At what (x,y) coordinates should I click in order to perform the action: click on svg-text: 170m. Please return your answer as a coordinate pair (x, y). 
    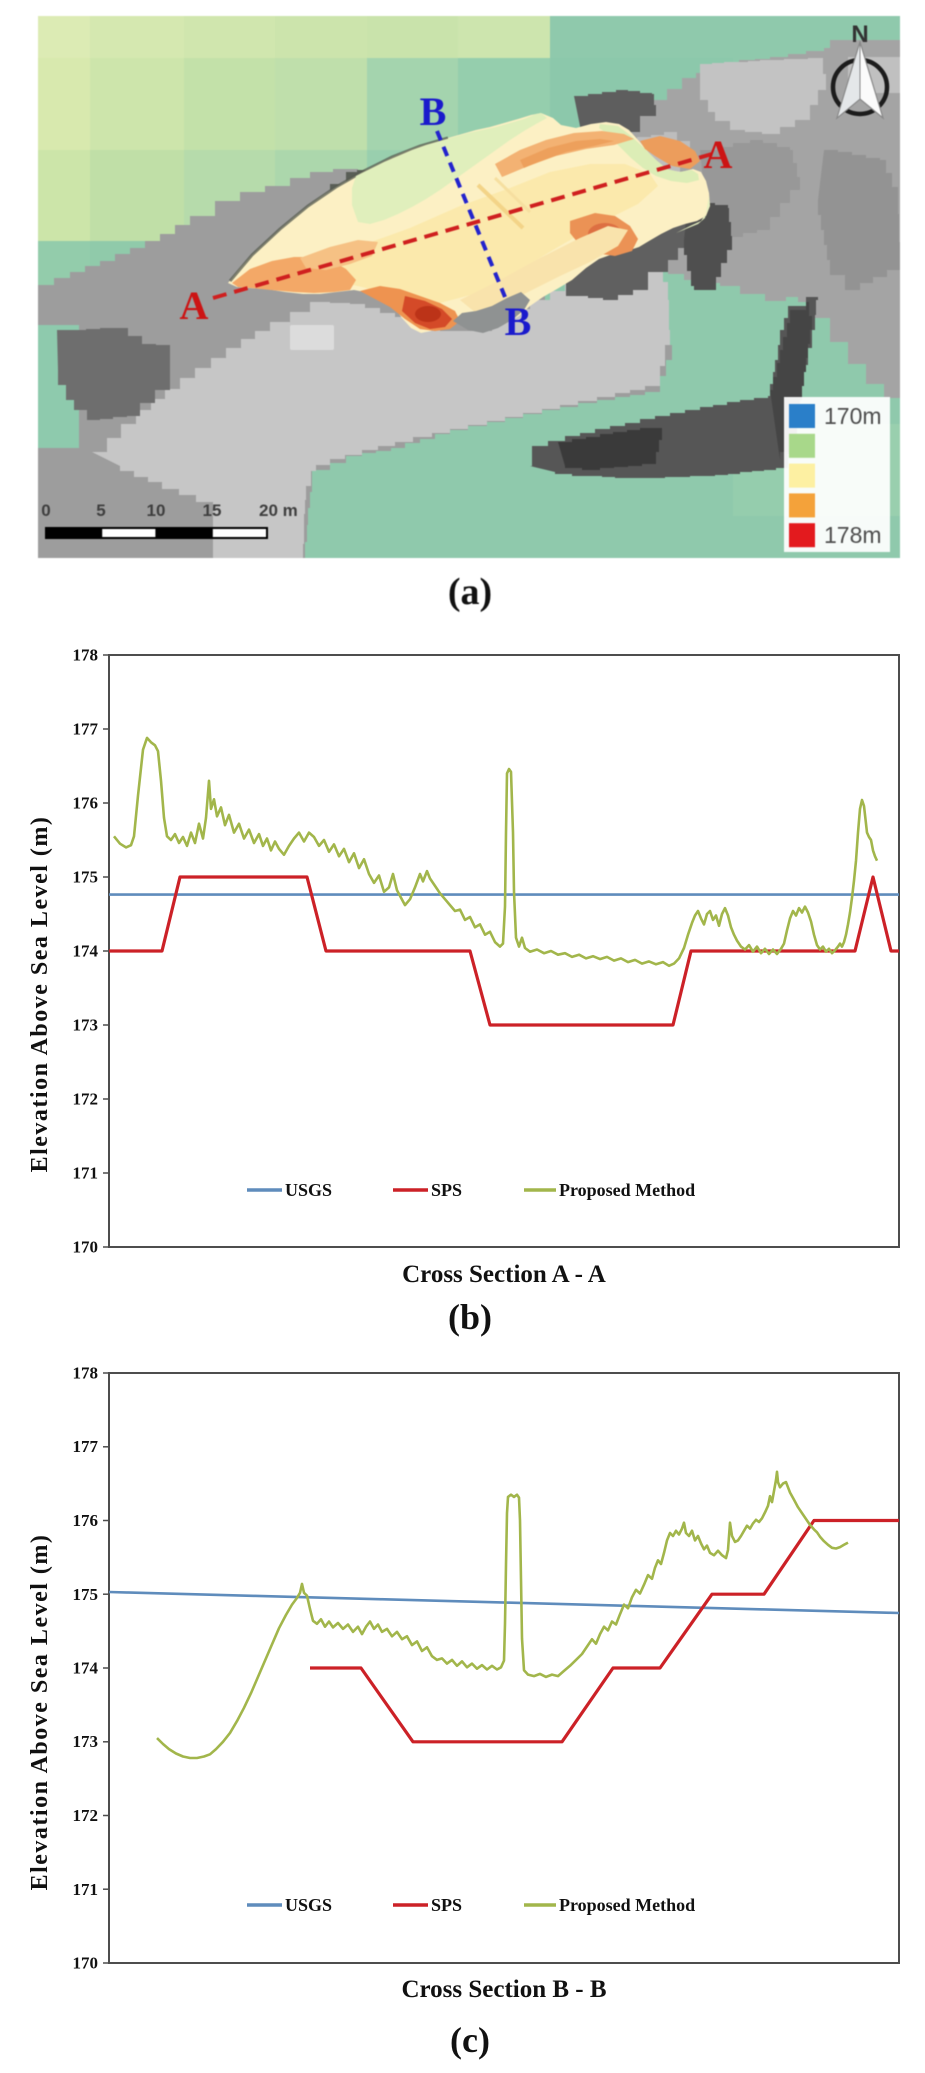
    Looking at the image, I should click on (853, 416).